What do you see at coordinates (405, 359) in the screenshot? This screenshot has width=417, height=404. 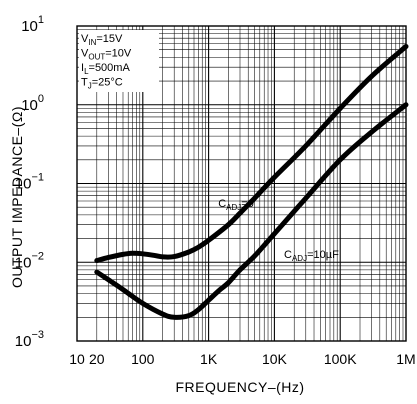 I see `x-tick-label: 1M` at bounding box center [405, 359].